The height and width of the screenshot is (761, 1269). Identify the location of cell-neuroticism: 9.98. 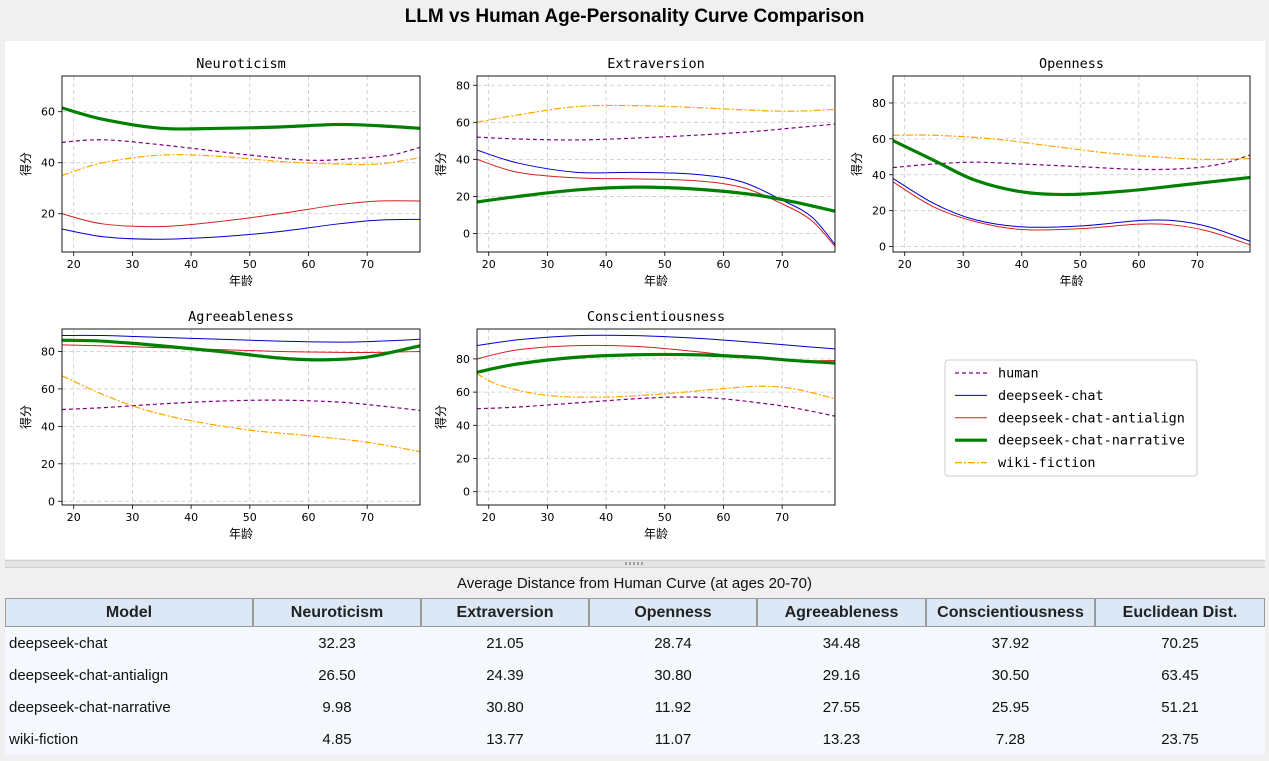
(337, 707).